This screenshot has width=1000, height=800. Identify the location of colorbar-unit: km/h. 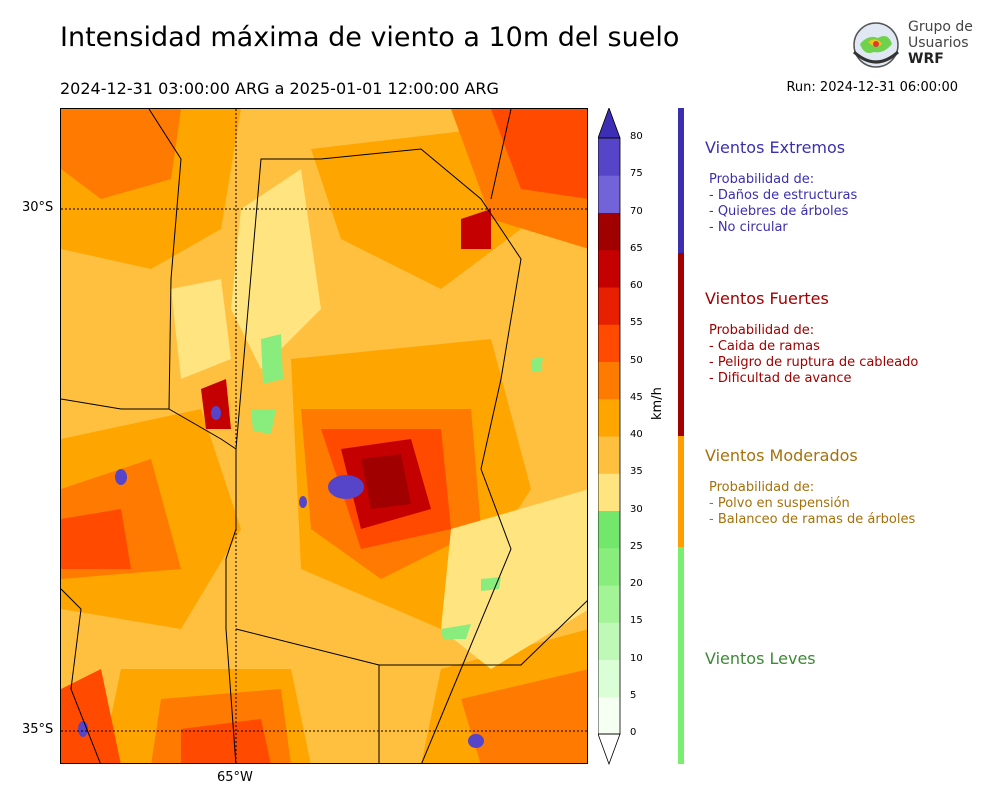
(657, 403).